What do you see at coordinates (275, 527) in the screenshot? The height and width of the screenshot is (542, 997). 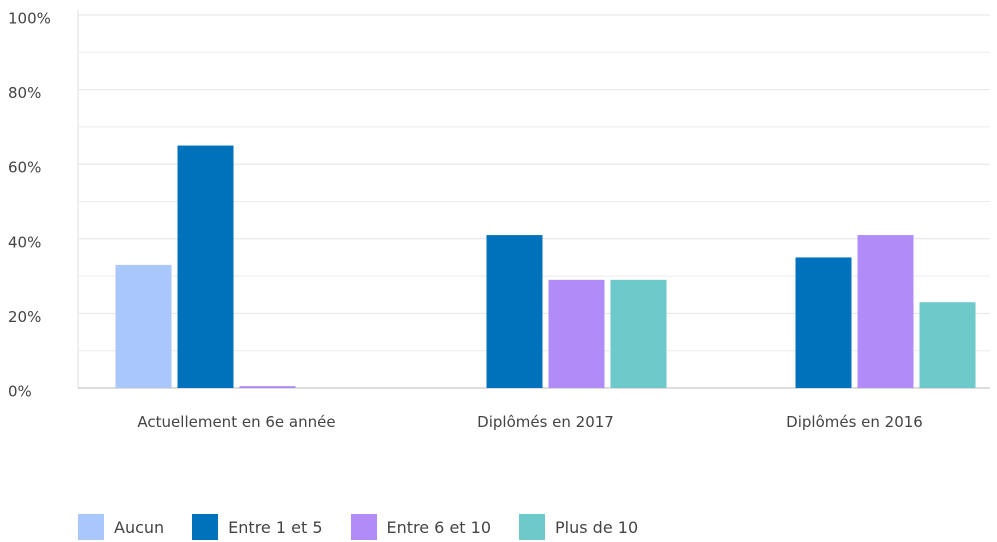 I see `legend-label: Entre 1 et 5` at bounding box center [275, 527].